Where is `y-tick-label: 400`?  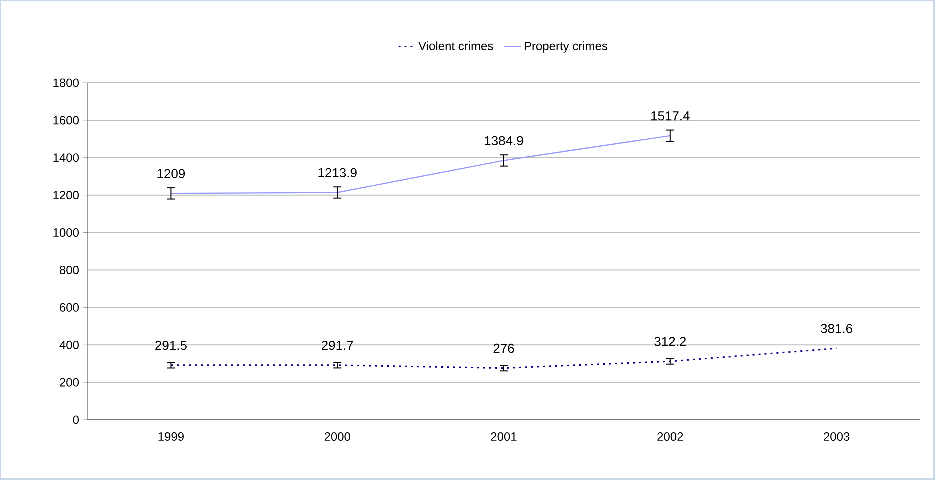 y-tick-label: 400 is located at coordinates (69, 345).